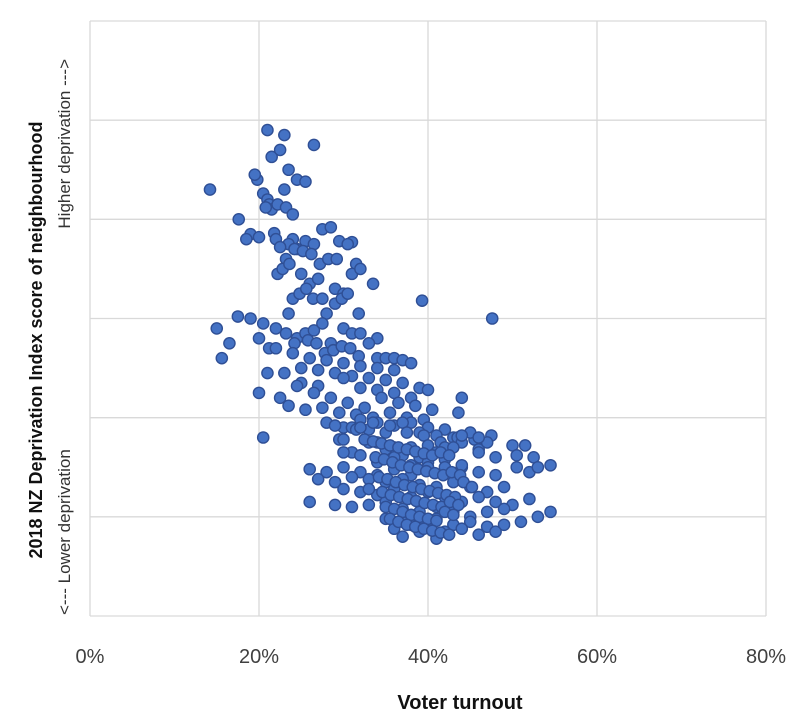 The height and width of the screenshot is (713, 788). I want to click on y-annotation-higher: Higher deprivation --->, so click(64, 144).